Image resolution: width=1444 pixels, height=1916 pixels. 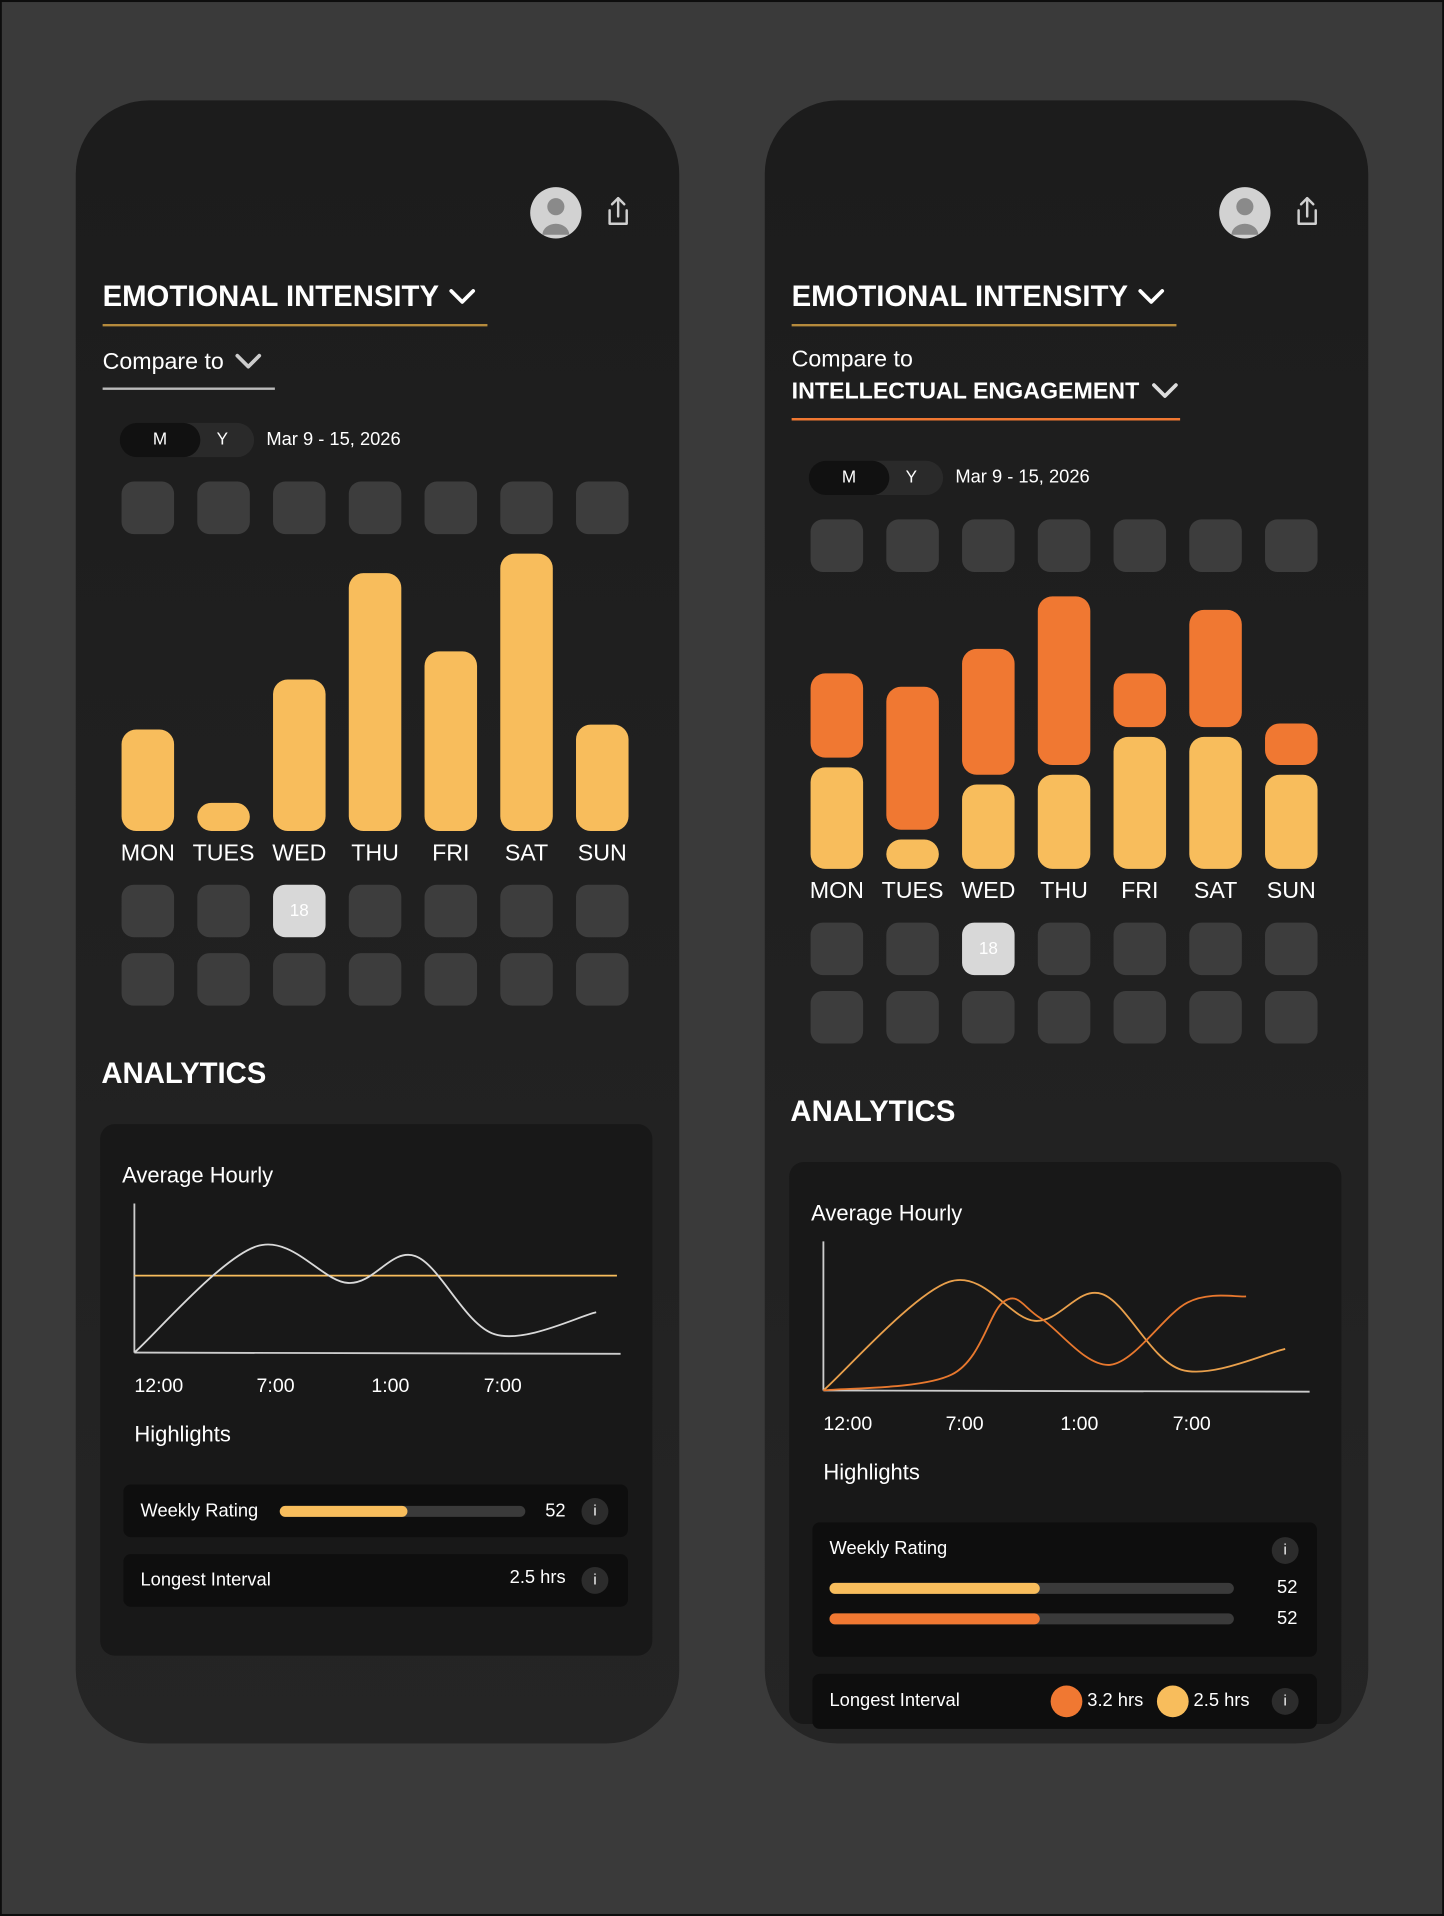 What do you see at coordinates (182, 1433) in the screenshot?
I see `highlights-title: Highlights` at bounding box center [182, 1433].